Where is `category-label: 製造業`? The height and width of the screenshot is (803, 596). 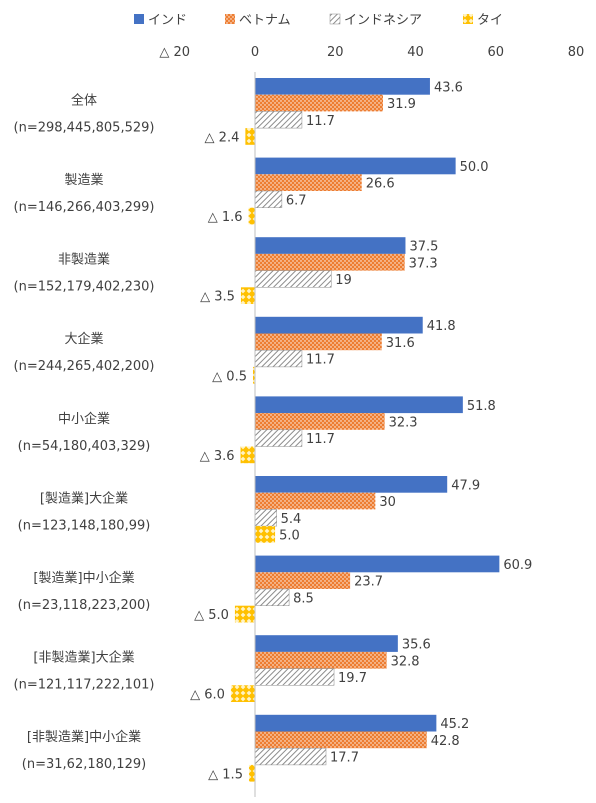 category-label: 製造業 is located at coordinates (83, 180).